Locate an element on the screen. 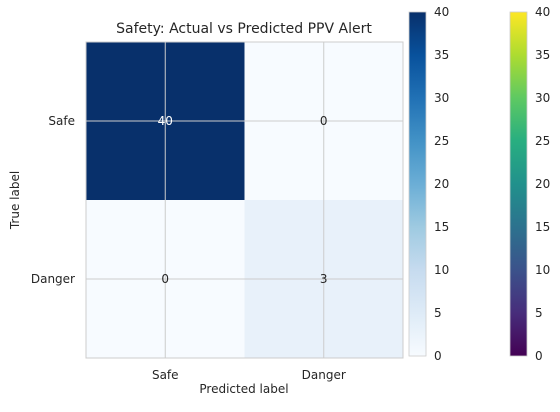 The image size is (560, 412). colorbar-viridis: 0 5 10 15 20 25 30 35 40 is located at coordinates (529, 184).